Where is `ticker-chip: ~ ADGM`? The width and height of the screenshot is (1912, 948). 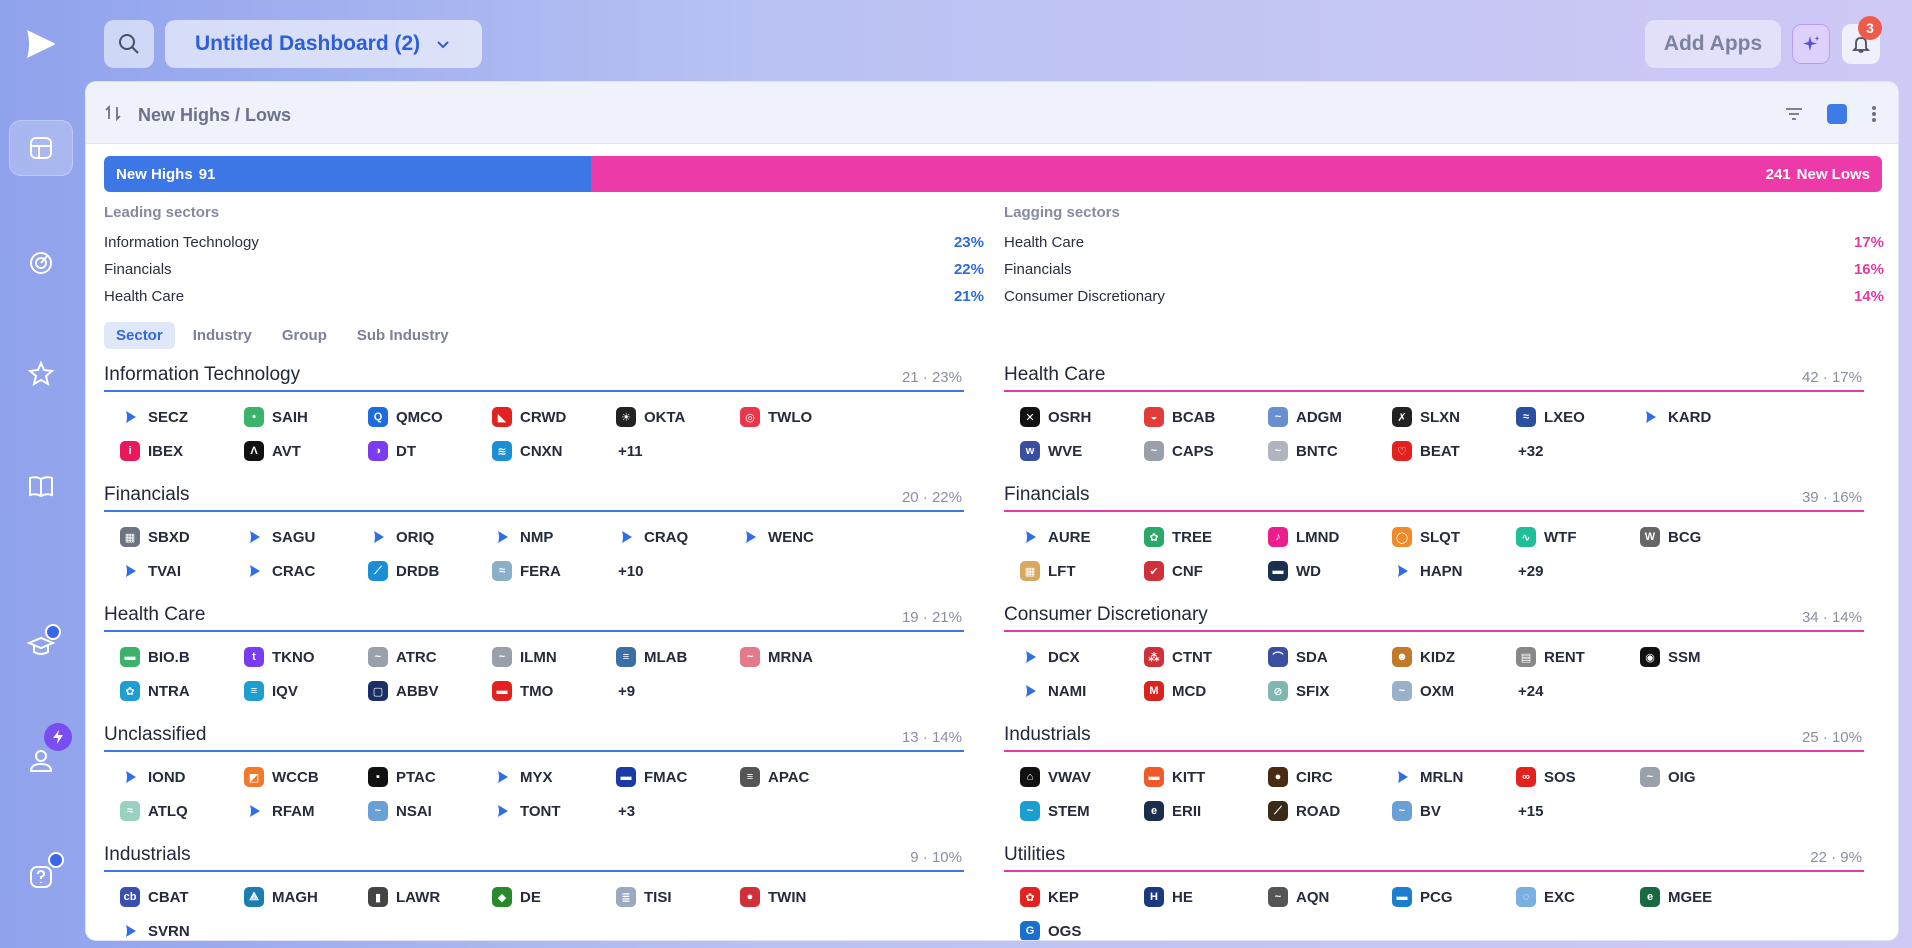 ticker-chip: ~ ADGM is located at coordinates (1330, 417).